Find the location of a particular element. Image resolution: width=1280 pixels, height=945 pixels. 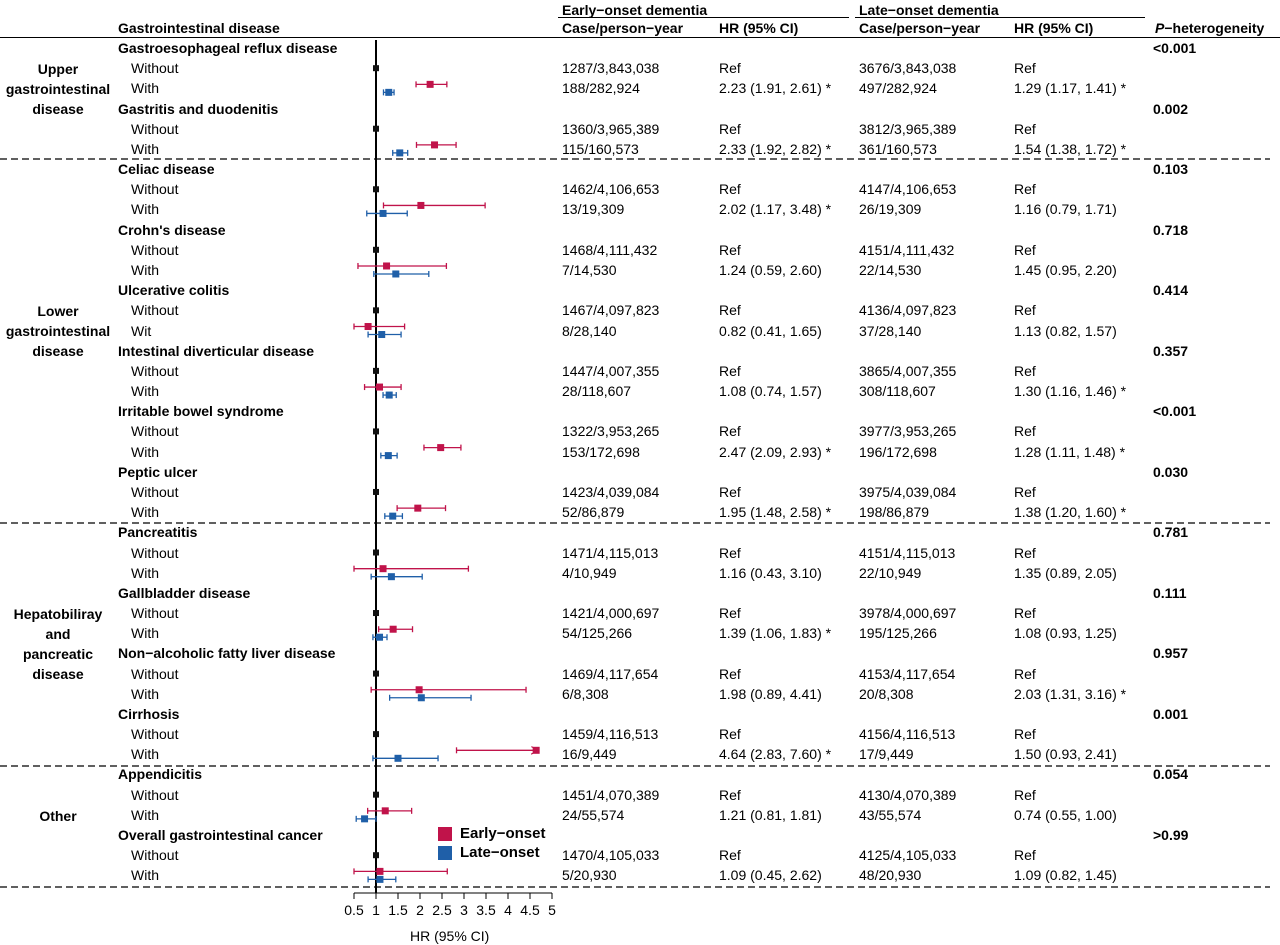

late-case-value: 3975/4,039,084 is located at coordinates (908, 491).